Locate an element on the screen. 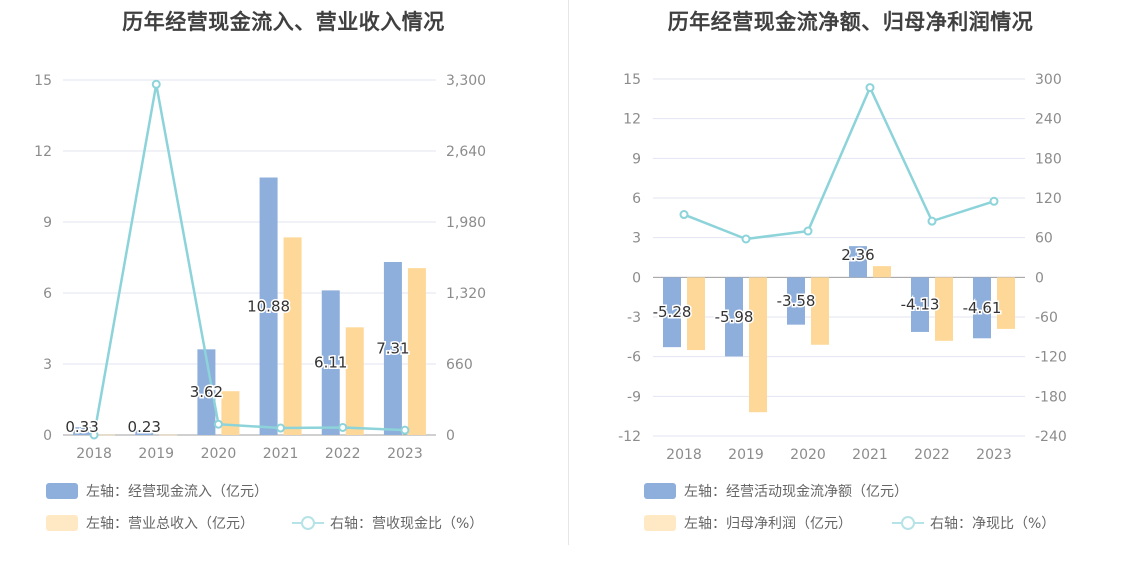  bar-data-label: 0.33 is located at coordinates (81, 427).